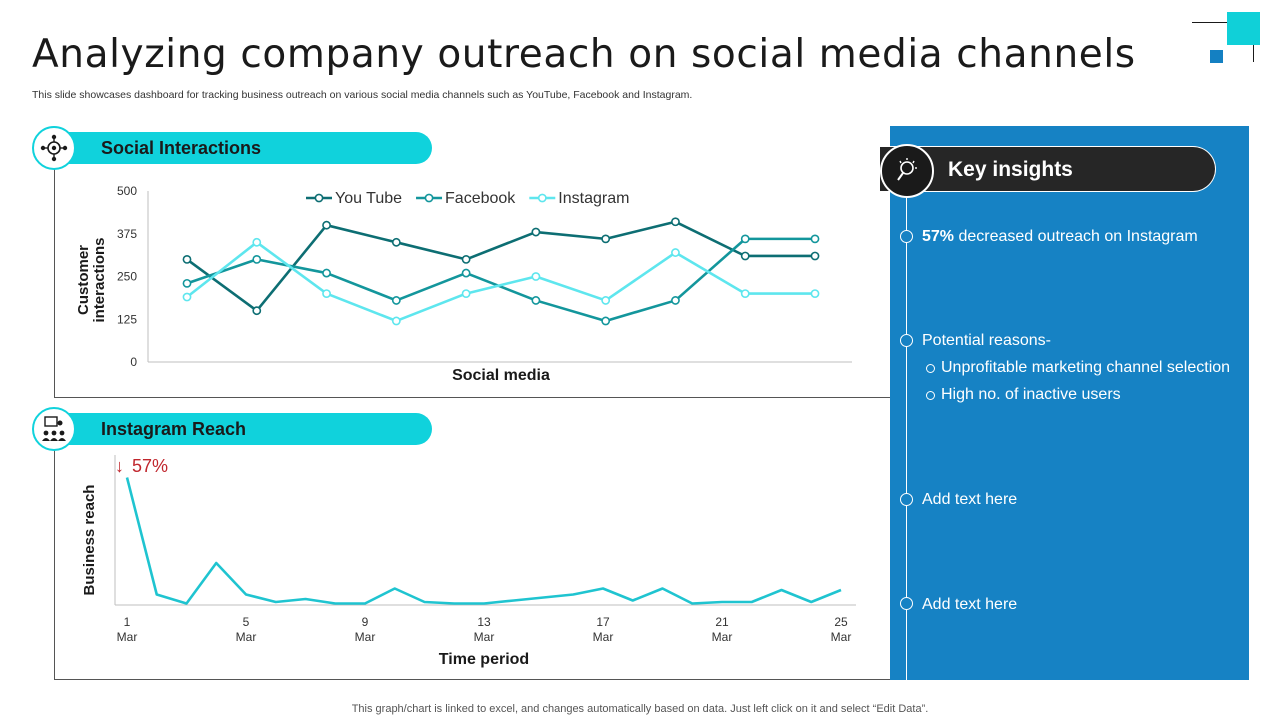 The width and height of the screenshot is (1280, 720). What do you see at coordinates (970, 499) in the screenshot?
I see `insight-item-3: Add text here` at bounding box center [970, 499].